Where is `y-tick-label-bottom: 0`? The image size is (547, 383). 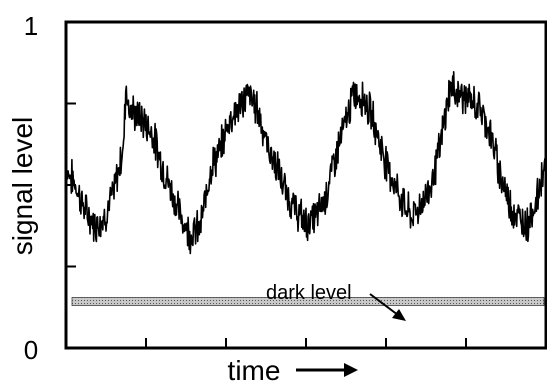 y-tick-label-bottom: 0 is located at coordinates (31, 350).